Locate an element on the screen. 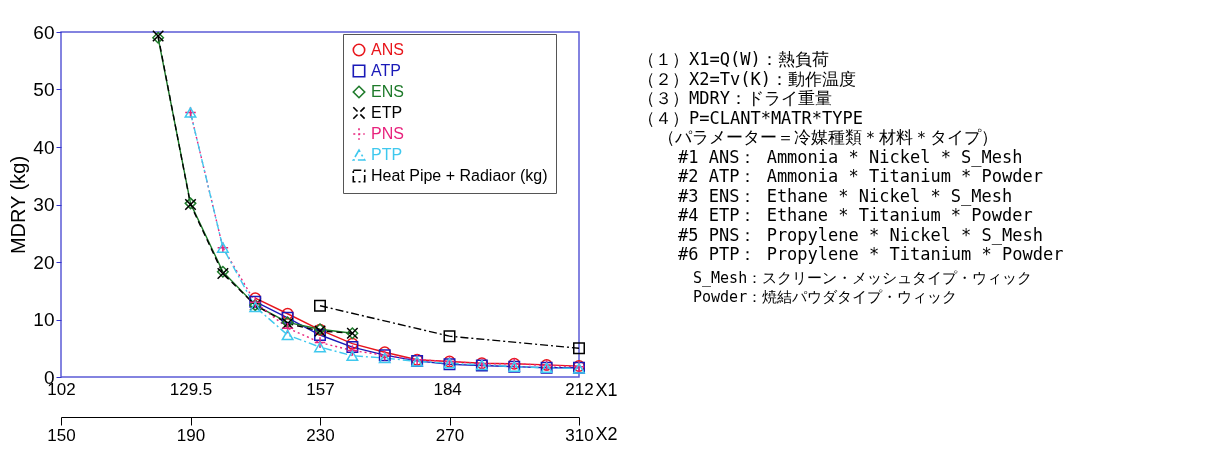 Image resolution: width=1216 pixels, height=453 pixels. x-tick-label: 230 is located at coordinates (320, 435).